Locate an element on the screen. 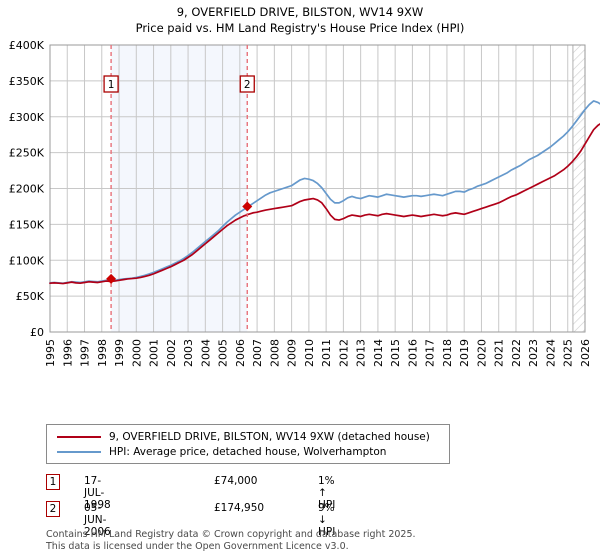  svg-text: 2019 is located at coordinates (464, 353).